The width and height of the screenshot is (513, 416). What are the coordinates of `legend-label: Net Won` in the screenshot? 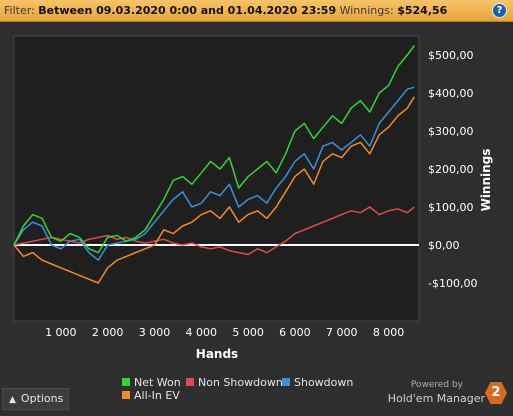 It's located at (157, 382).